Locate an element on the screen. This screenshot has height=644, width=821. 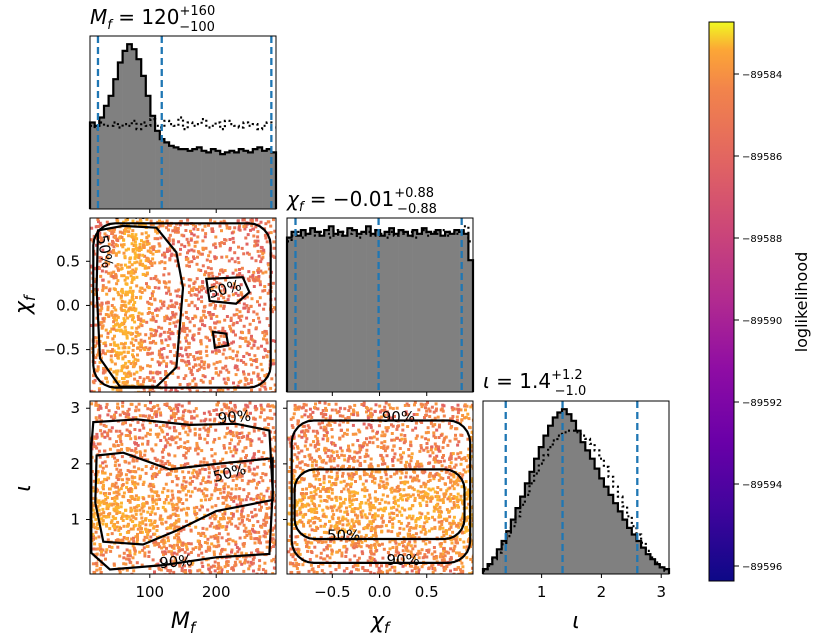
hist-prior is located at coordinates (576, 500).